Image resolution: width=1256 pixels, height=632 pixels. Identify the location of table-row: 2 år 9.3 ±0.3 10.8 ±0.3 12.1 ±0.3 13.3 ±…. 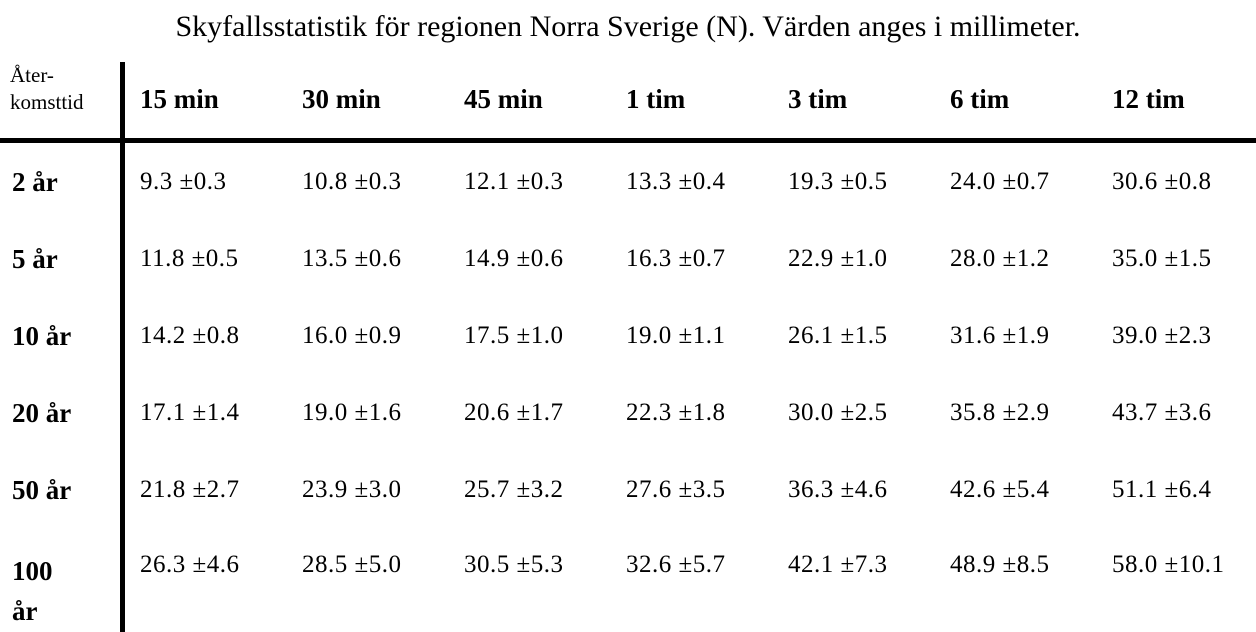
(628, 181).